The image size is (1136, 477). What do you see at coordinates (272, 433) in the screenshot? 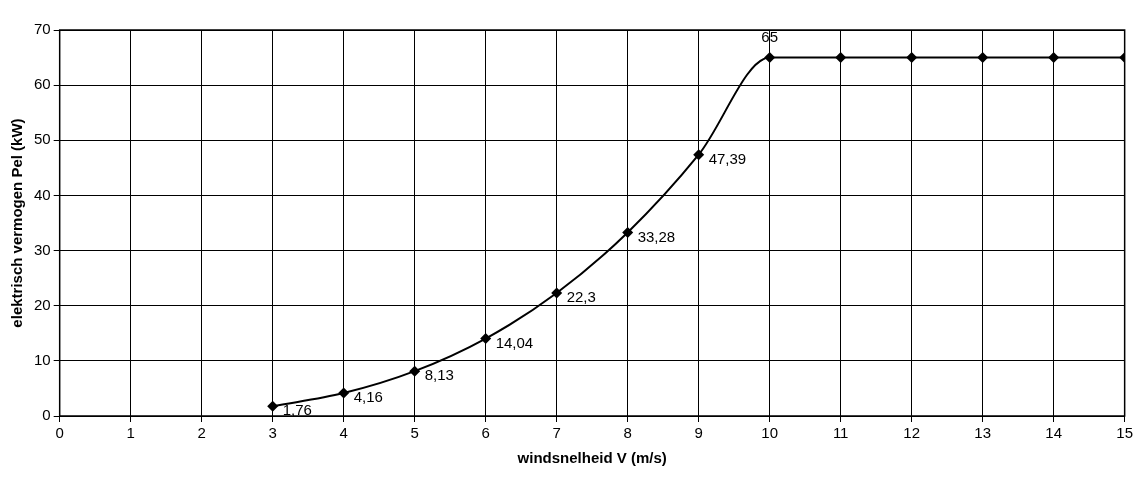
I see `x-tick-label: 3` at bounding box center [272, 433].